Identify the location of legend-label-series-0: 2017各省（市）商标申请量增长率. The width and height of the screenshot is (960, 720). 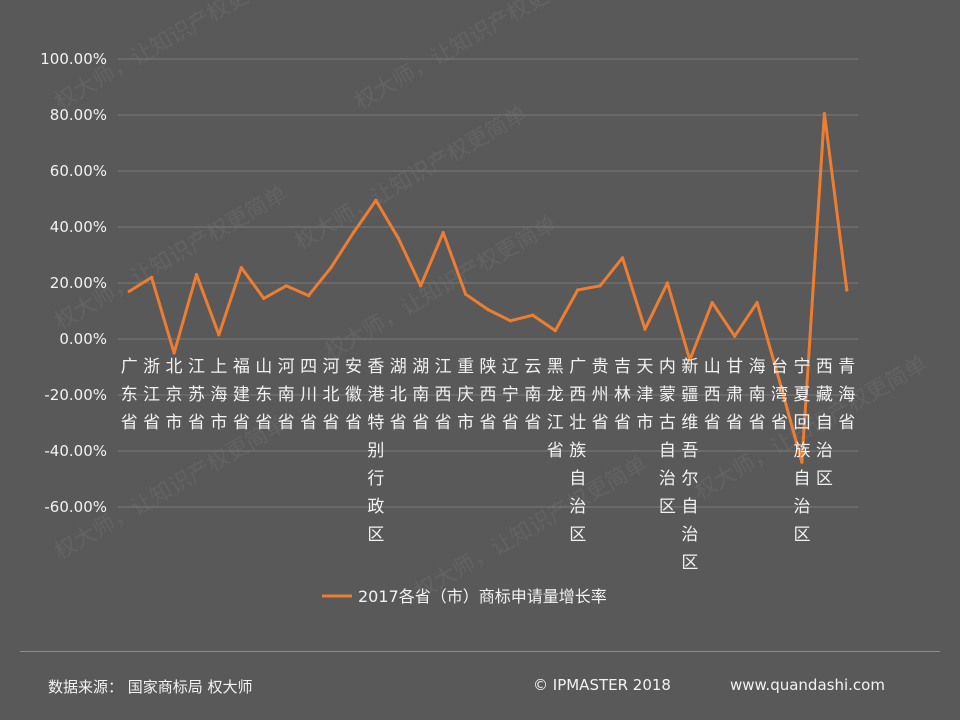
(482, 596).